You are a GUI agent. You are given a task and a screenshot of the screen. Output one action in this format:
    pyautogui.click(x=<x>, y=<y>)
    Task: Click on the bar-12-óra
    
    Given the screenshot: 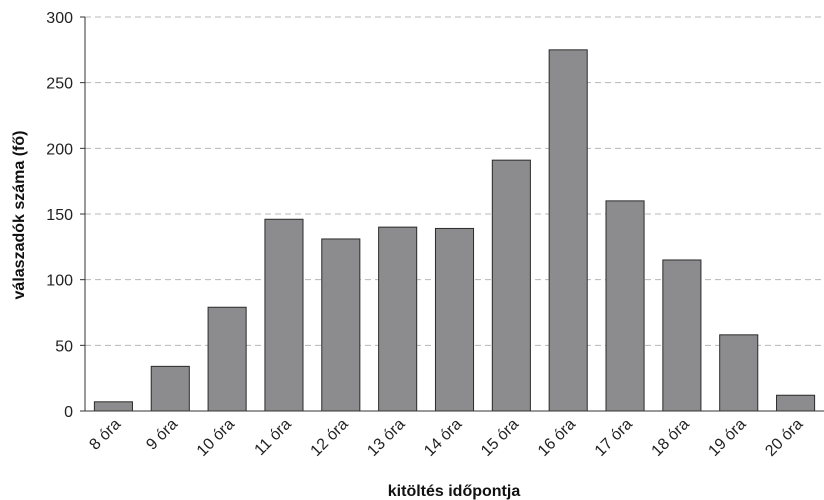 What is the action you would take?
    pyautogui.click(x=341, y=325)
    